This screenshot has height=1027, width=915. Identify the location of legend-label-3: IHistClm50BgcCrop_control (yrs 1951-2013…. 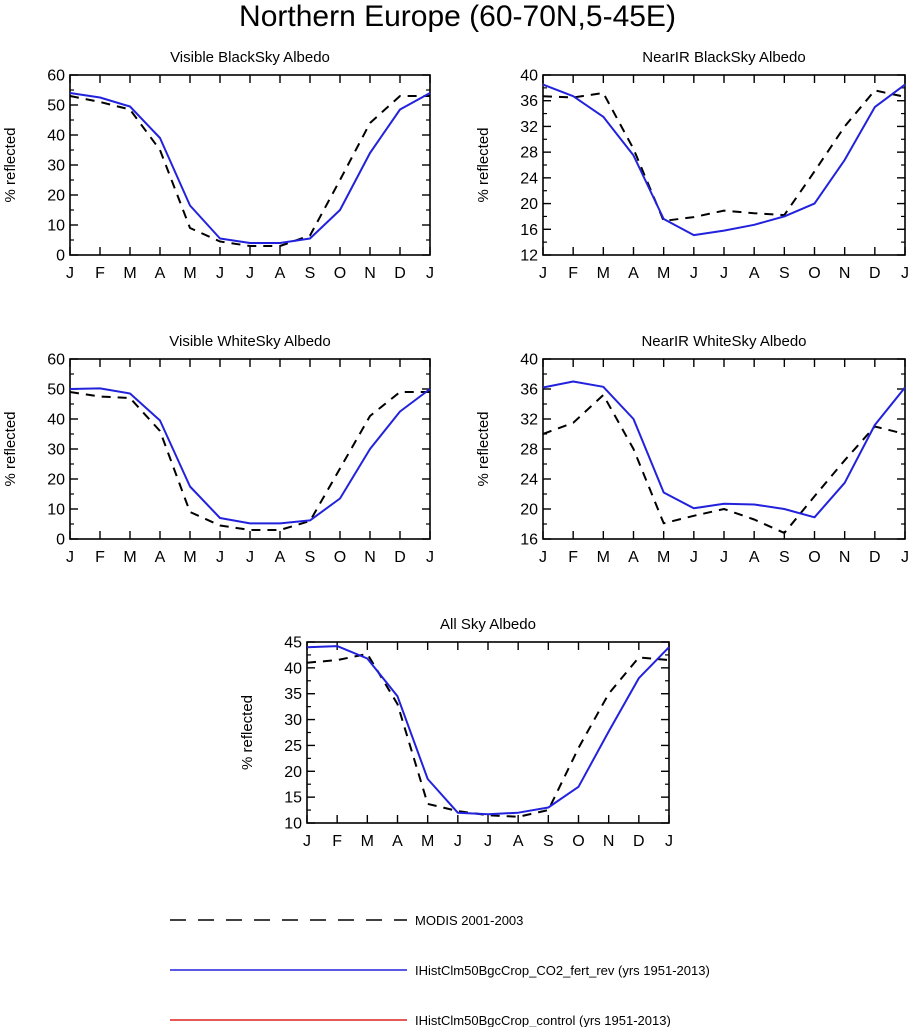
(543, 1020).